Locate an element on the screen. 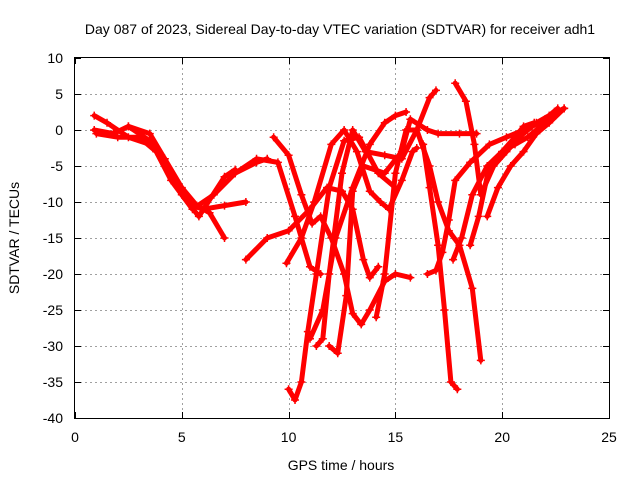 This screenshot has width=640, height=480. y-tick-label: -15 is located at coordinates (53, 238).